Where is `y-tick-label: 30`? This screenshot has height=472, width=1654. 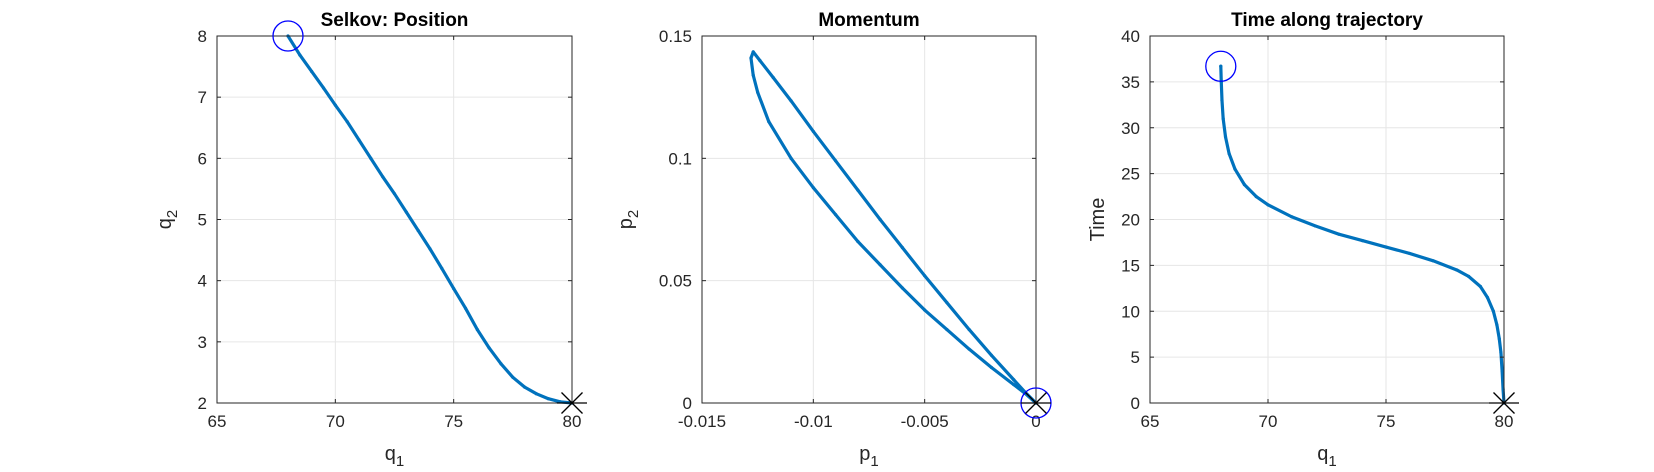 y-tick-label: 30 is located at coordinates (1130, 128).